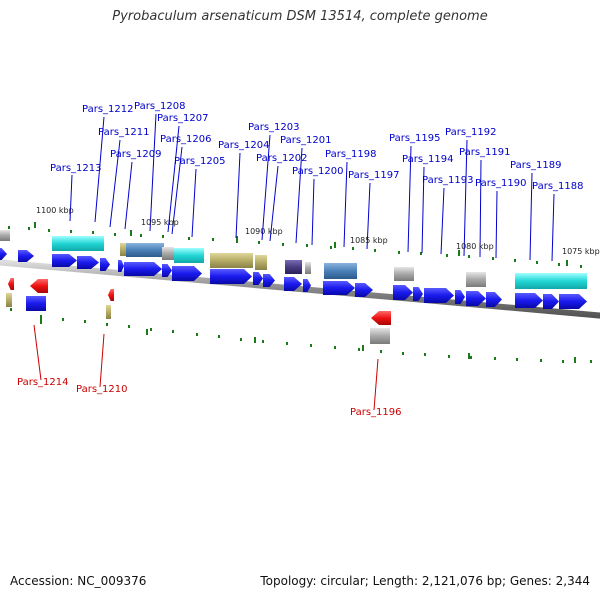  Describe the element at coordinates (475, 246) in the screenshot. I see `scale-label: 1080 kbp` at that location.